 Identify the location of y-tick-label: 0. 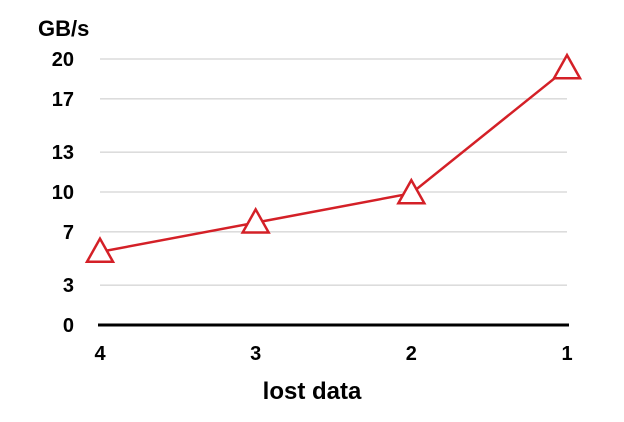
(68, 326).